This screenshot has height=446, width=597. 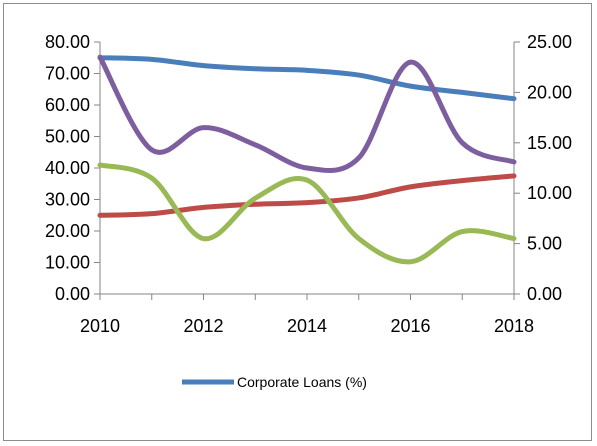 What do you see at coordinates (307, 326) in the screenshot?
I see `x-tick-label: 2014` at bounding box center [307, 326].